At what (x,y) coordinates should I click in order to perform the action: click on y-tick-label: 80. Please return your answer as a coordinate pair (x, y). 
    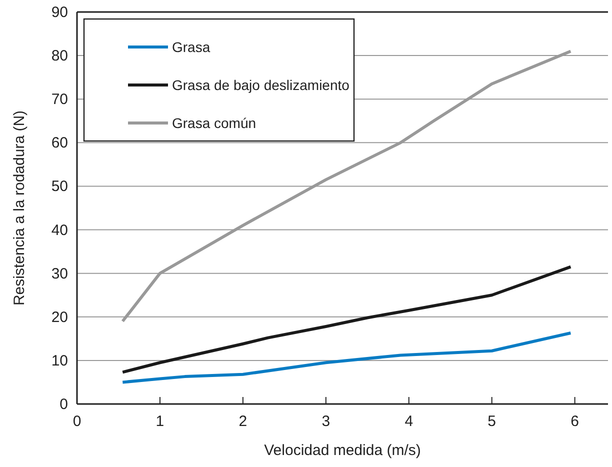
    Looking at the image, I should click on (59, 56).